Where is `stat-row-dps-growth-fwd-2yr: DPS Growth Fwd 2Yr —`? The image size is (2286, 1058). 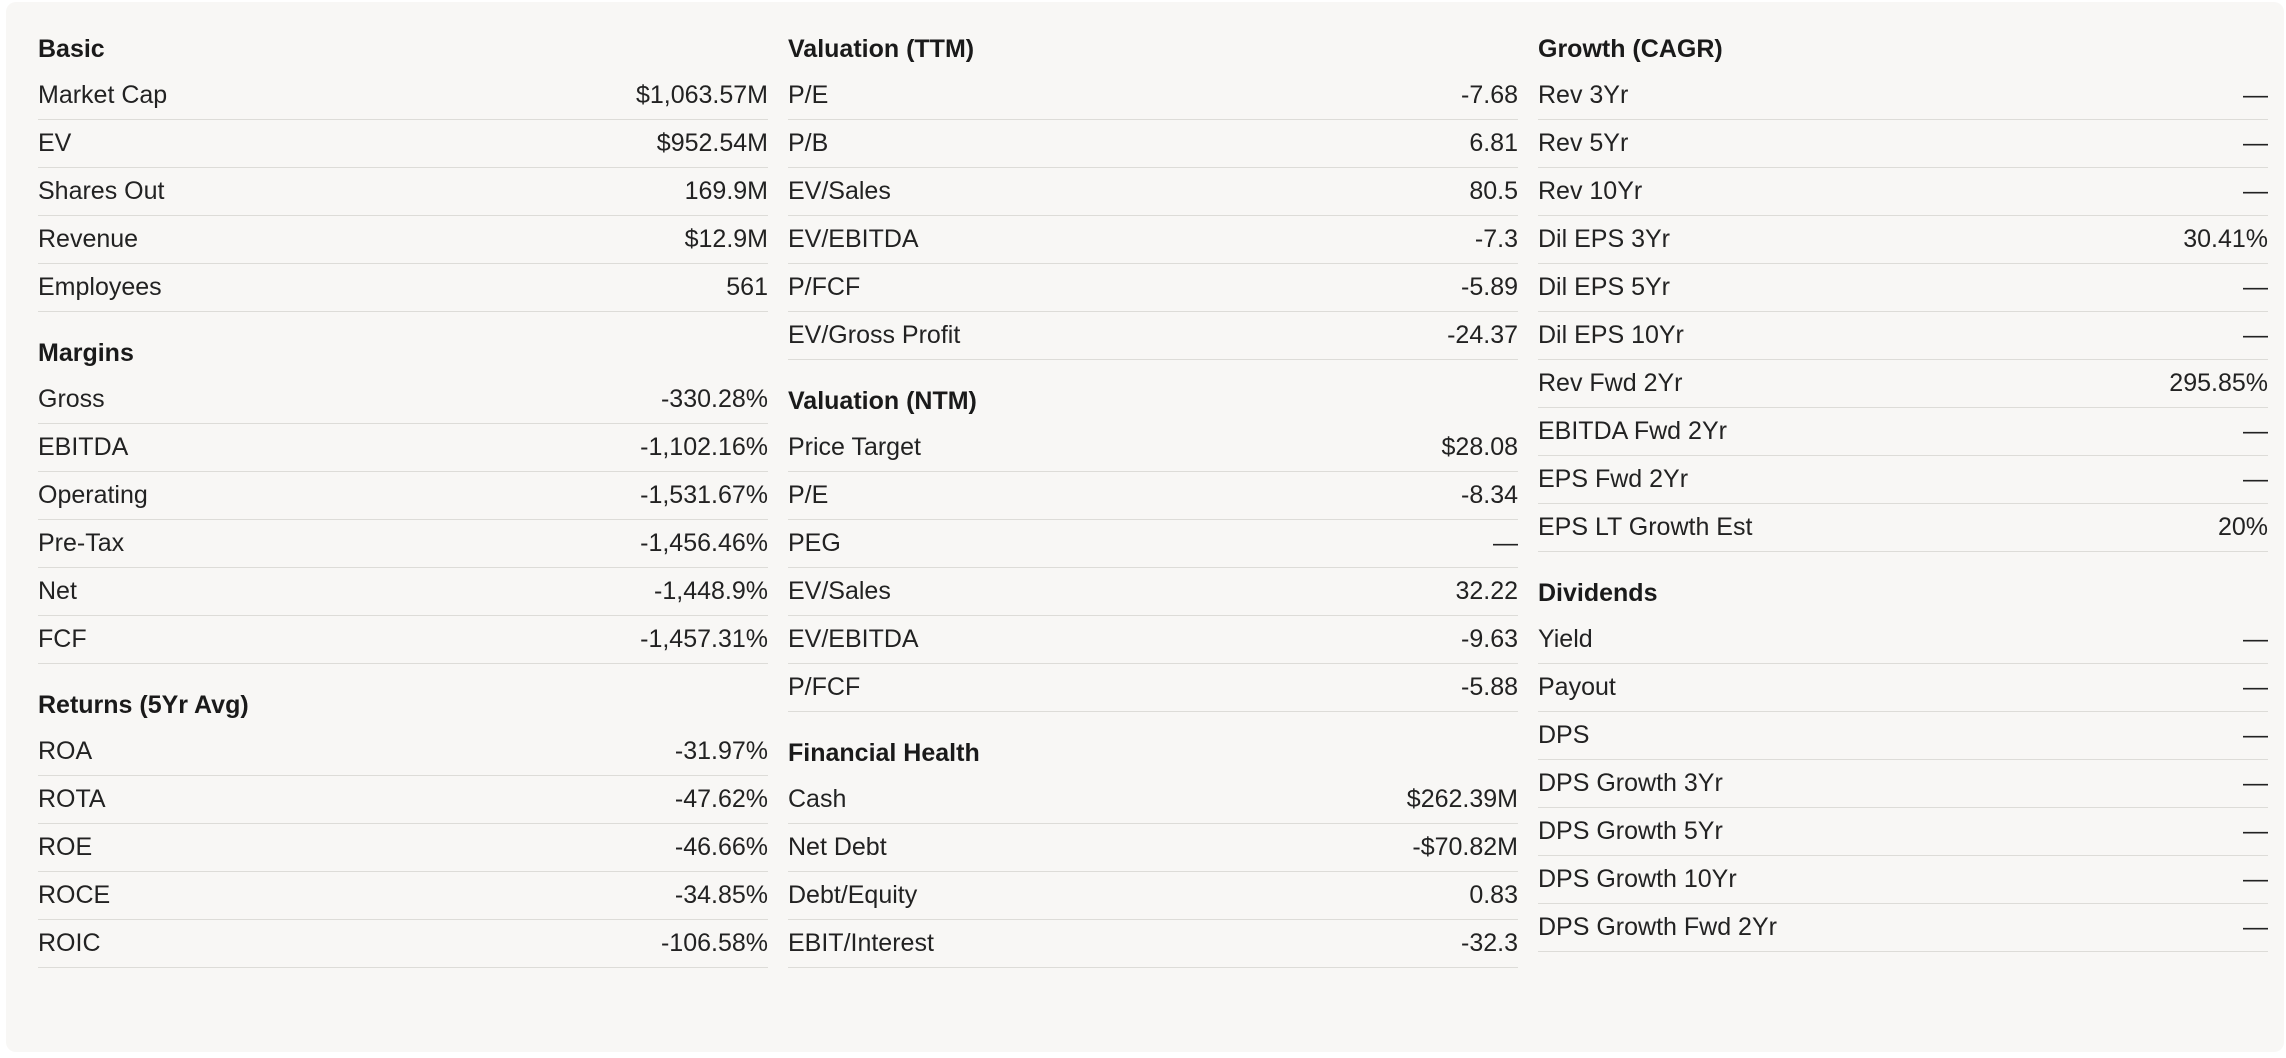
stat-row-dps-growth-fwd-2yr: DPS Growth Fwd 2Yr — is located at coordinates (1903, 928).